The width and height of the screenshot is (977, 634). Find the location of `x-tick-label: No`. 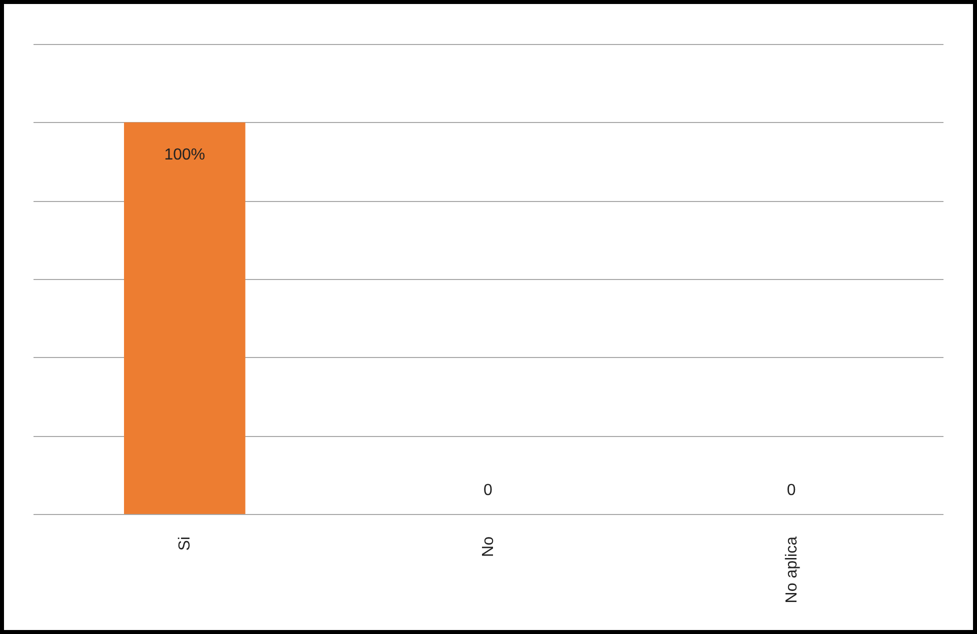

x-tick-label: No is located at coordinates (488, 546).